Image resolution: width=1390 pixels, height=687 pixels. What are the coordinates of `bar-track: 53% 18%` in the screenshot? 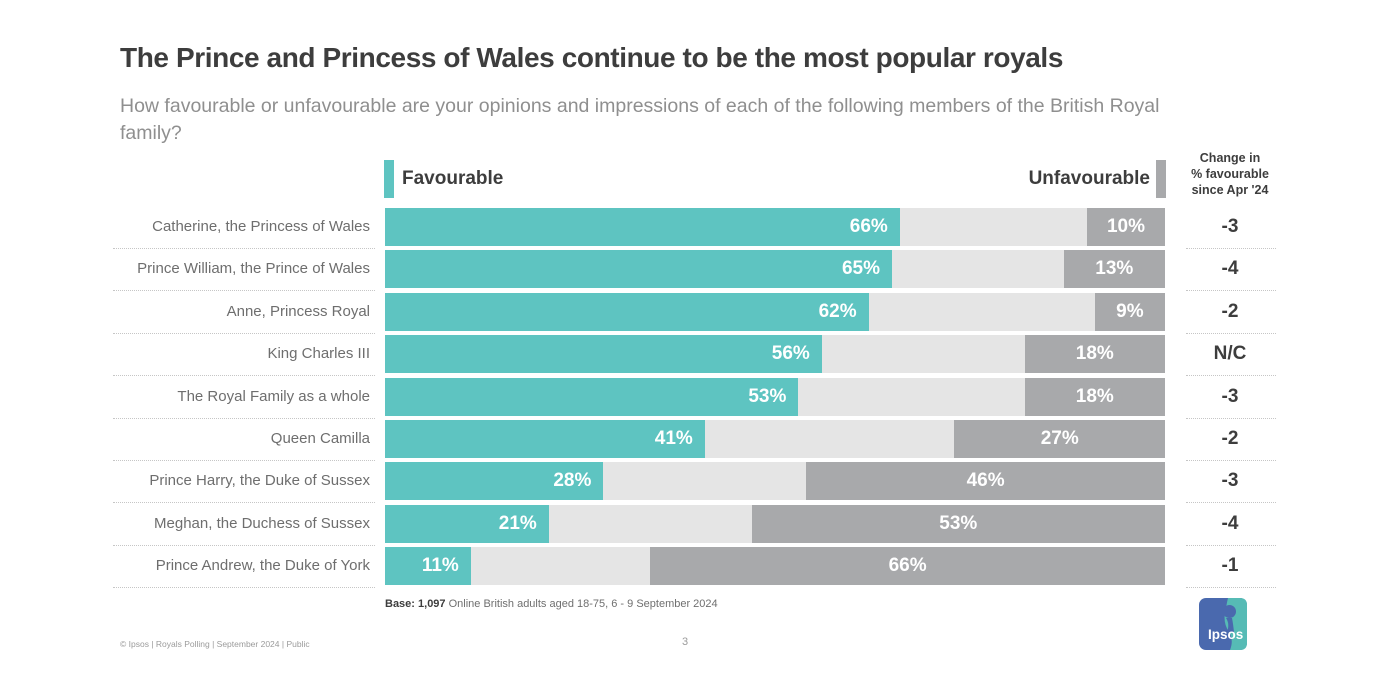 It's located at (775, 396).